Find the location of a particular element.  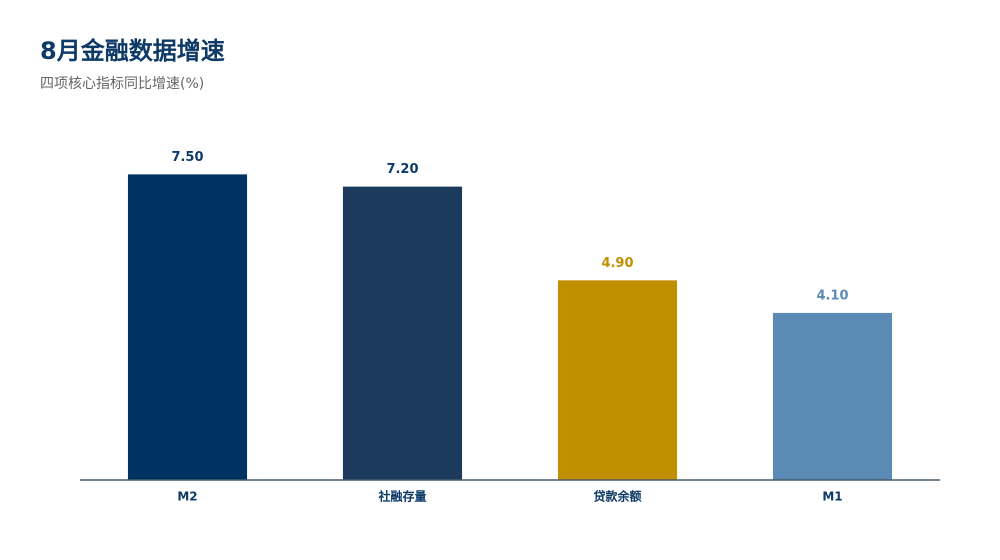

x-tick-label: 社融存量 is located at coordinates (401, 496).